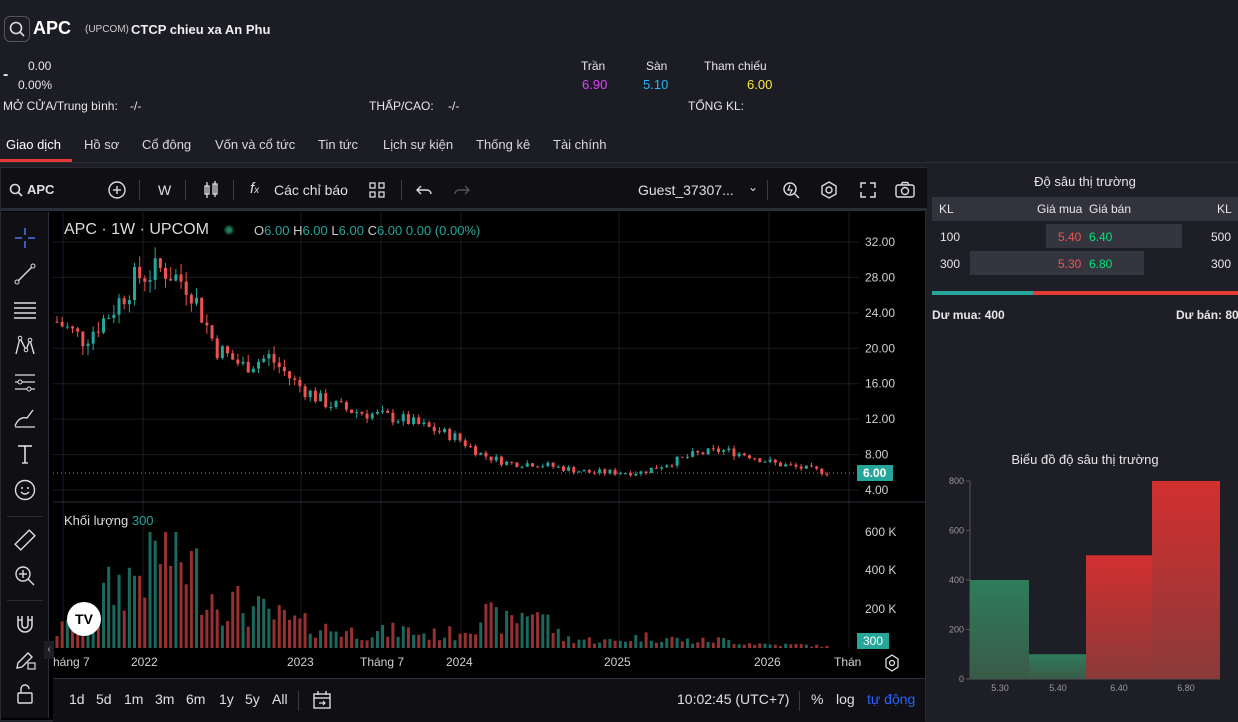 The height and width of the screenshot is (722, 1238). What do you see at coordinates (25, 274) in the screenshot?
I see `trend-line-icon` at bounding box center [25, 274].